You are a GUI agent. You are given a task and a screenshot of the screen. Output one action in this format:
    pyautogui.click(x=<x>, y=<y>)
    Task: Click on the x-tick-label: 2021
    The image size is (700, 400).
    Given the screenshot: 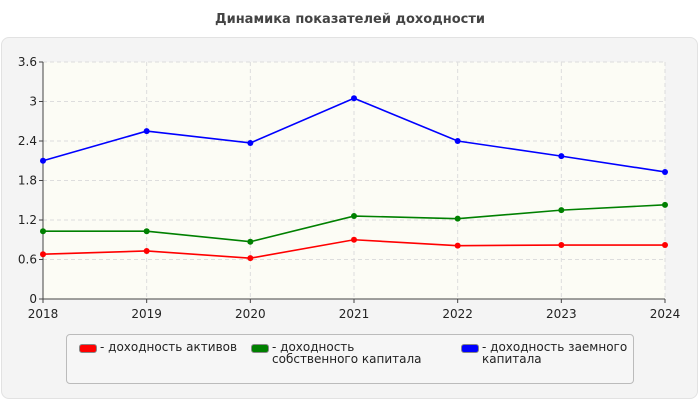 What is the action you would take?
    pyautogui.click(x=354, y=314)
    